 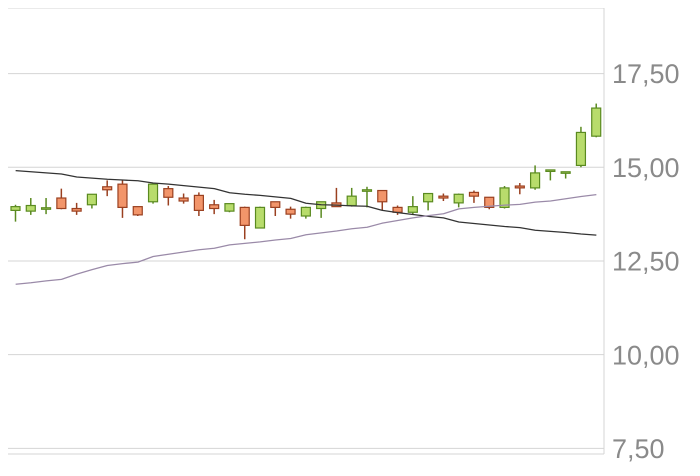 I want to click on y-tick-label: 12,50, so click(x=646, y=261).